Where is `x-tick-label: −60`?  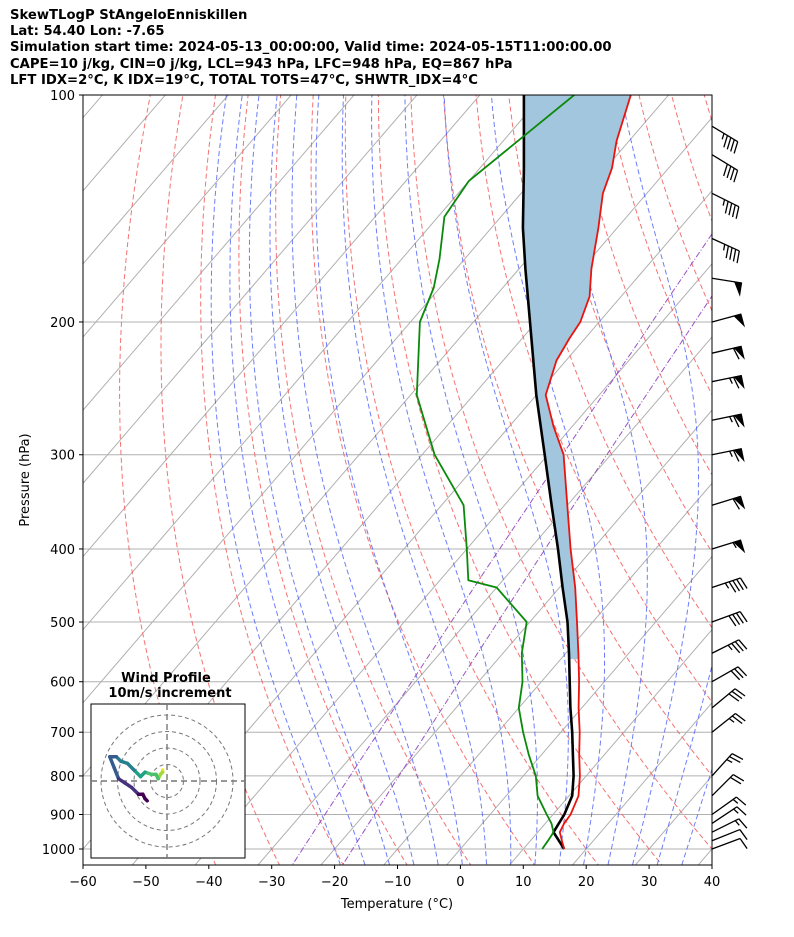
x-tick-label: −60 is located at coordinates (82, 882).